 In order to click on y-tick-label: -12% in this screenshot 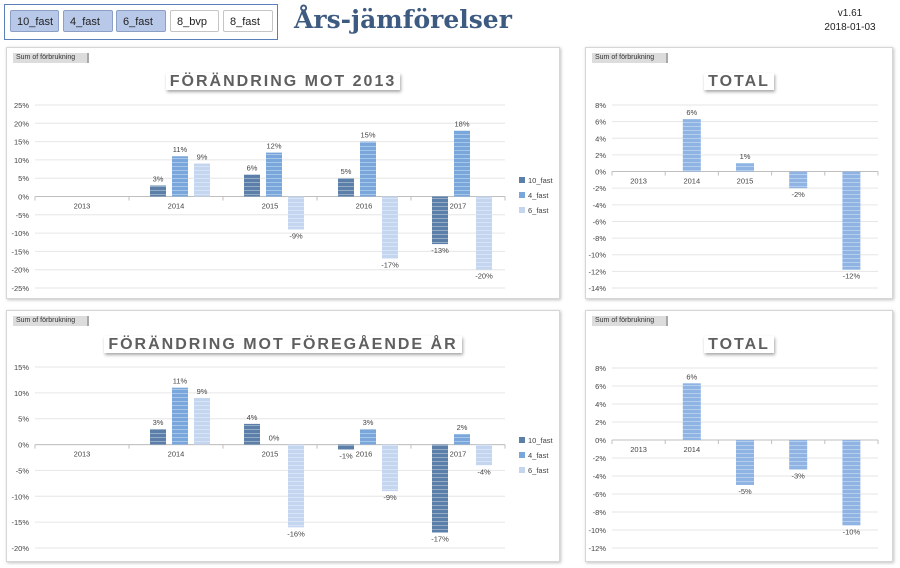, I will do `click(597, 271)`.